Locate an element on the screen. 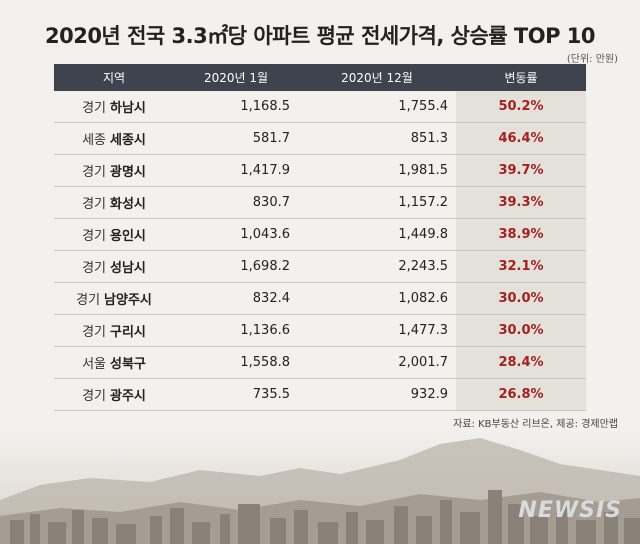 The height and width of the screenshot is (544, 640). change-rate: 50.2% is located at coordinates (521, 106).